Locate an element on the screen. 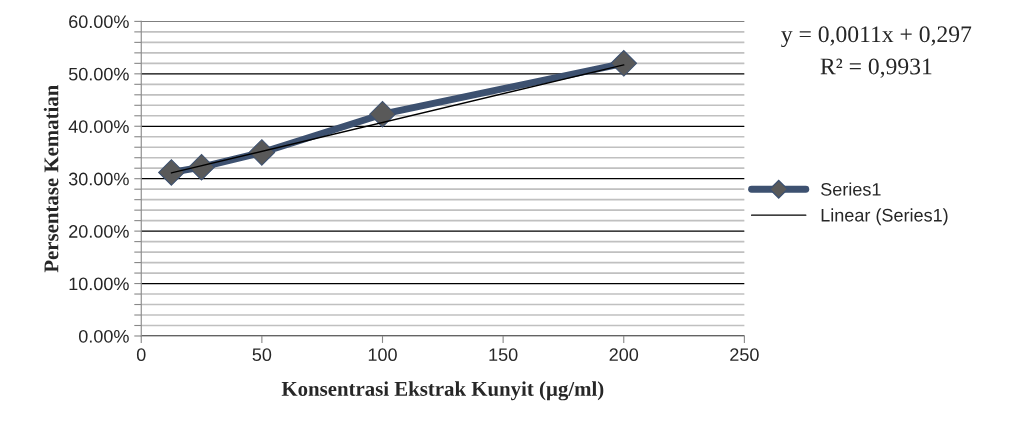  x-tick-label: 150 is located at coordinates (503, 355).